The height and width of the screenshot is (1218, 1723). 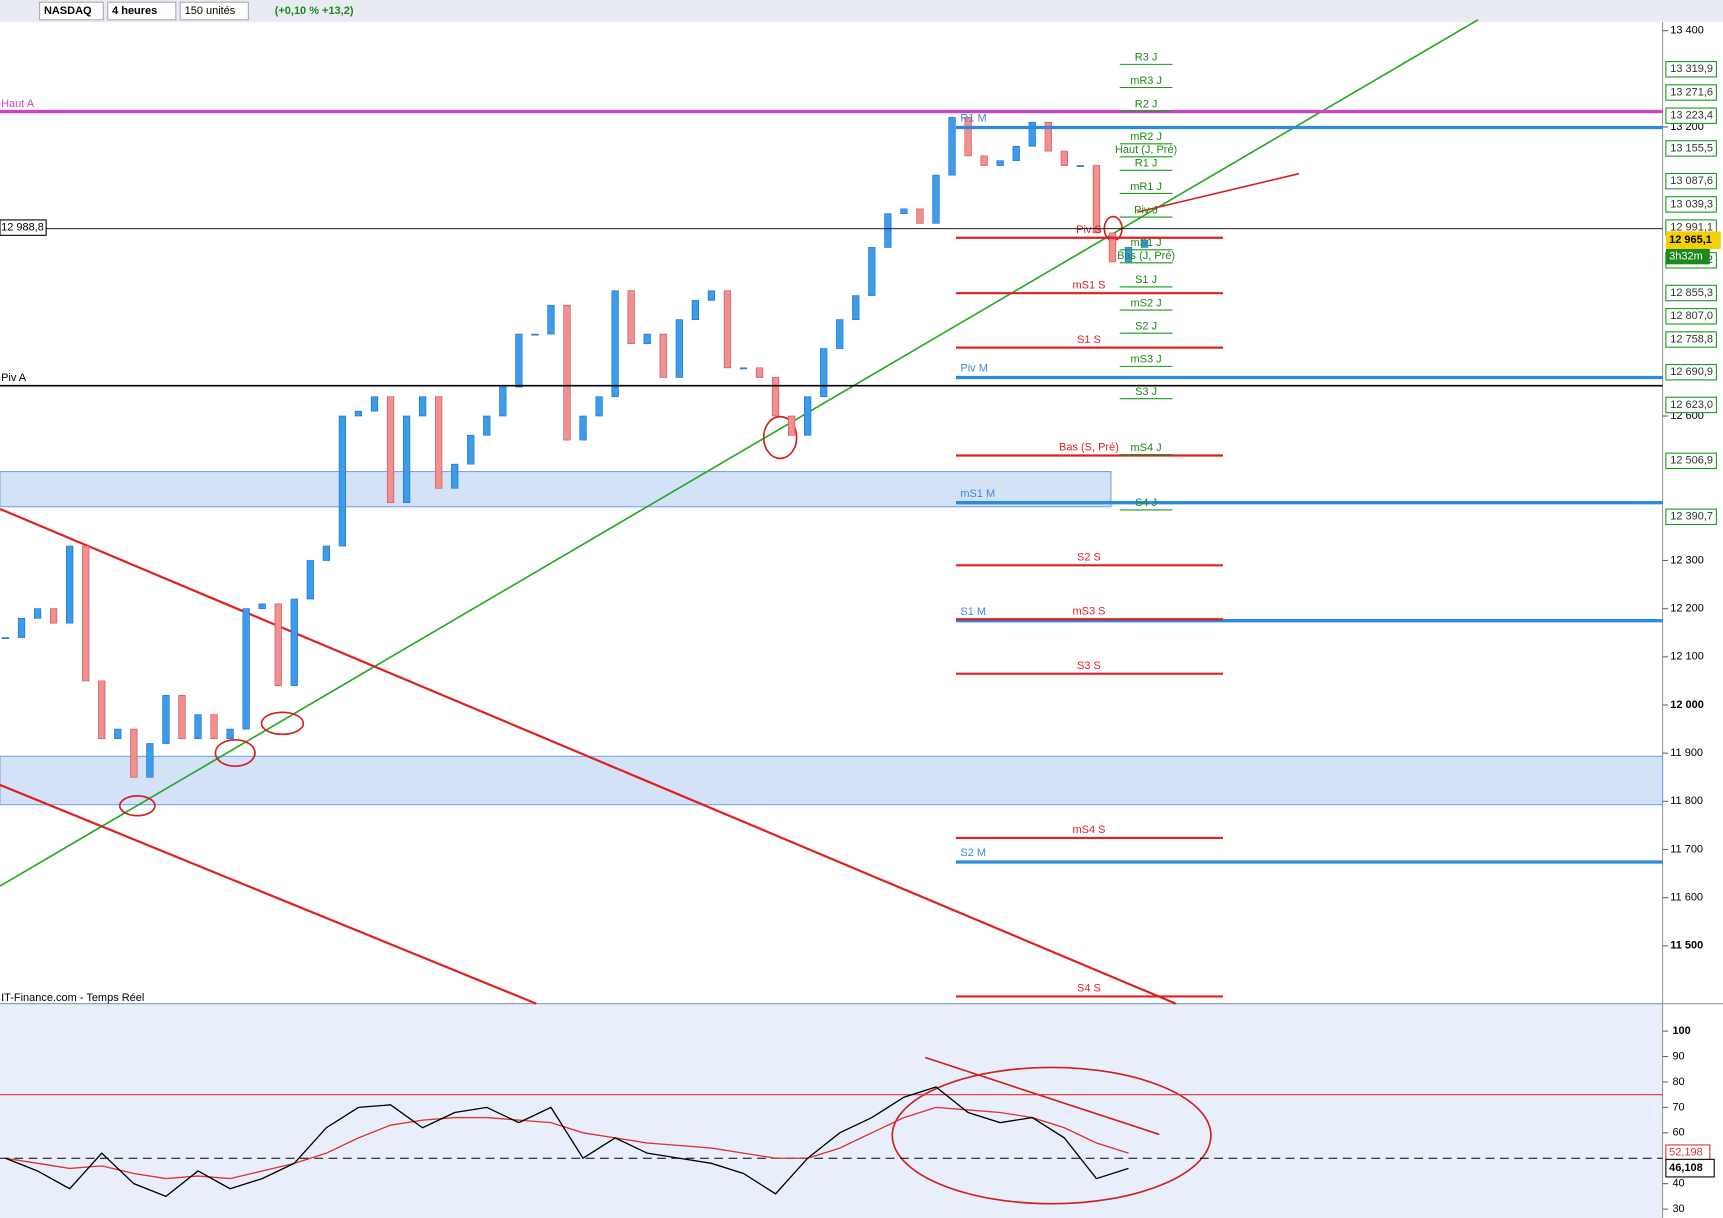 I want to click on signal-label: 52,198, so click(x=1686, y=1153).